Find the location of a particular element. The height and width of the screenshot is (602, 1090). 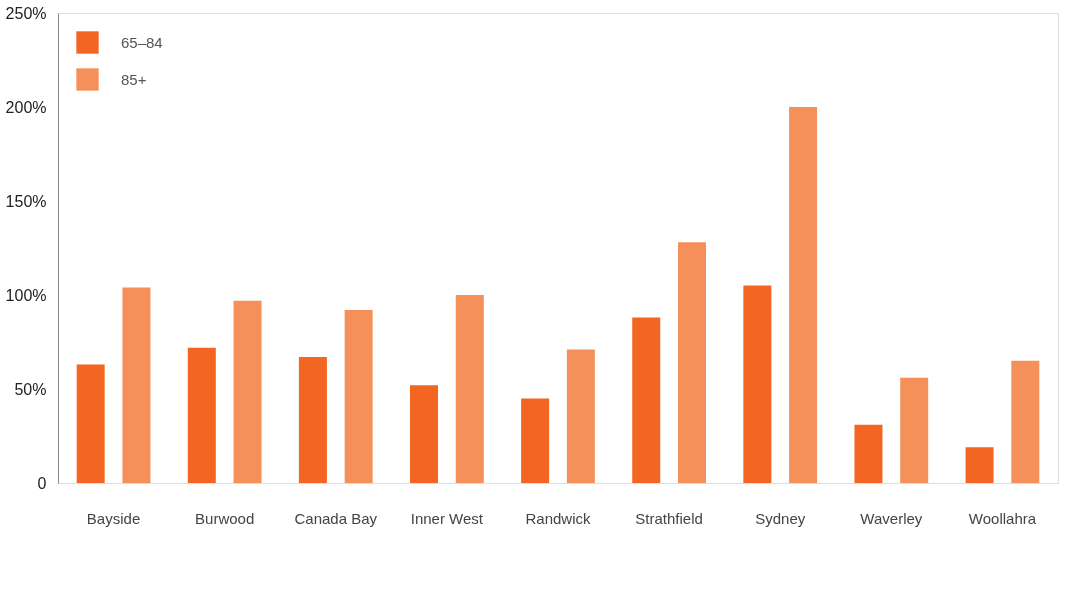

x-tick-label: Randwick is located at coordinates (558, 518).